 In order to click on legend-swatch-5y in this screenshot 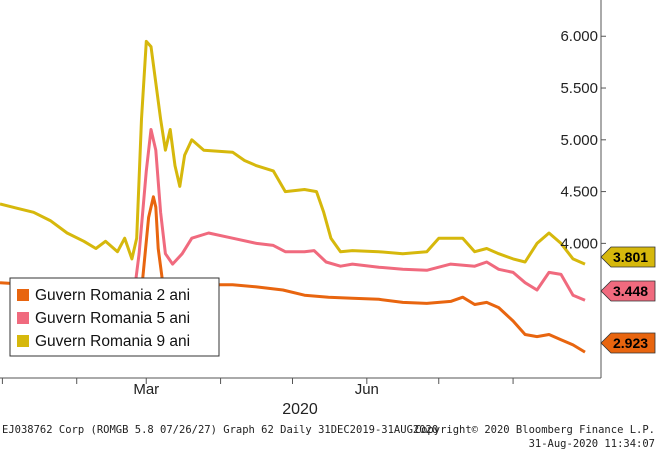, I will do `click(23, 318)`.